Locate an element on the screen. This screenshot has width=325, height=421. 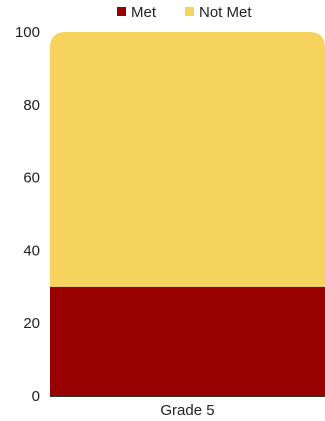
x-axis: Grade 5 is located at coordinates (187, 407).